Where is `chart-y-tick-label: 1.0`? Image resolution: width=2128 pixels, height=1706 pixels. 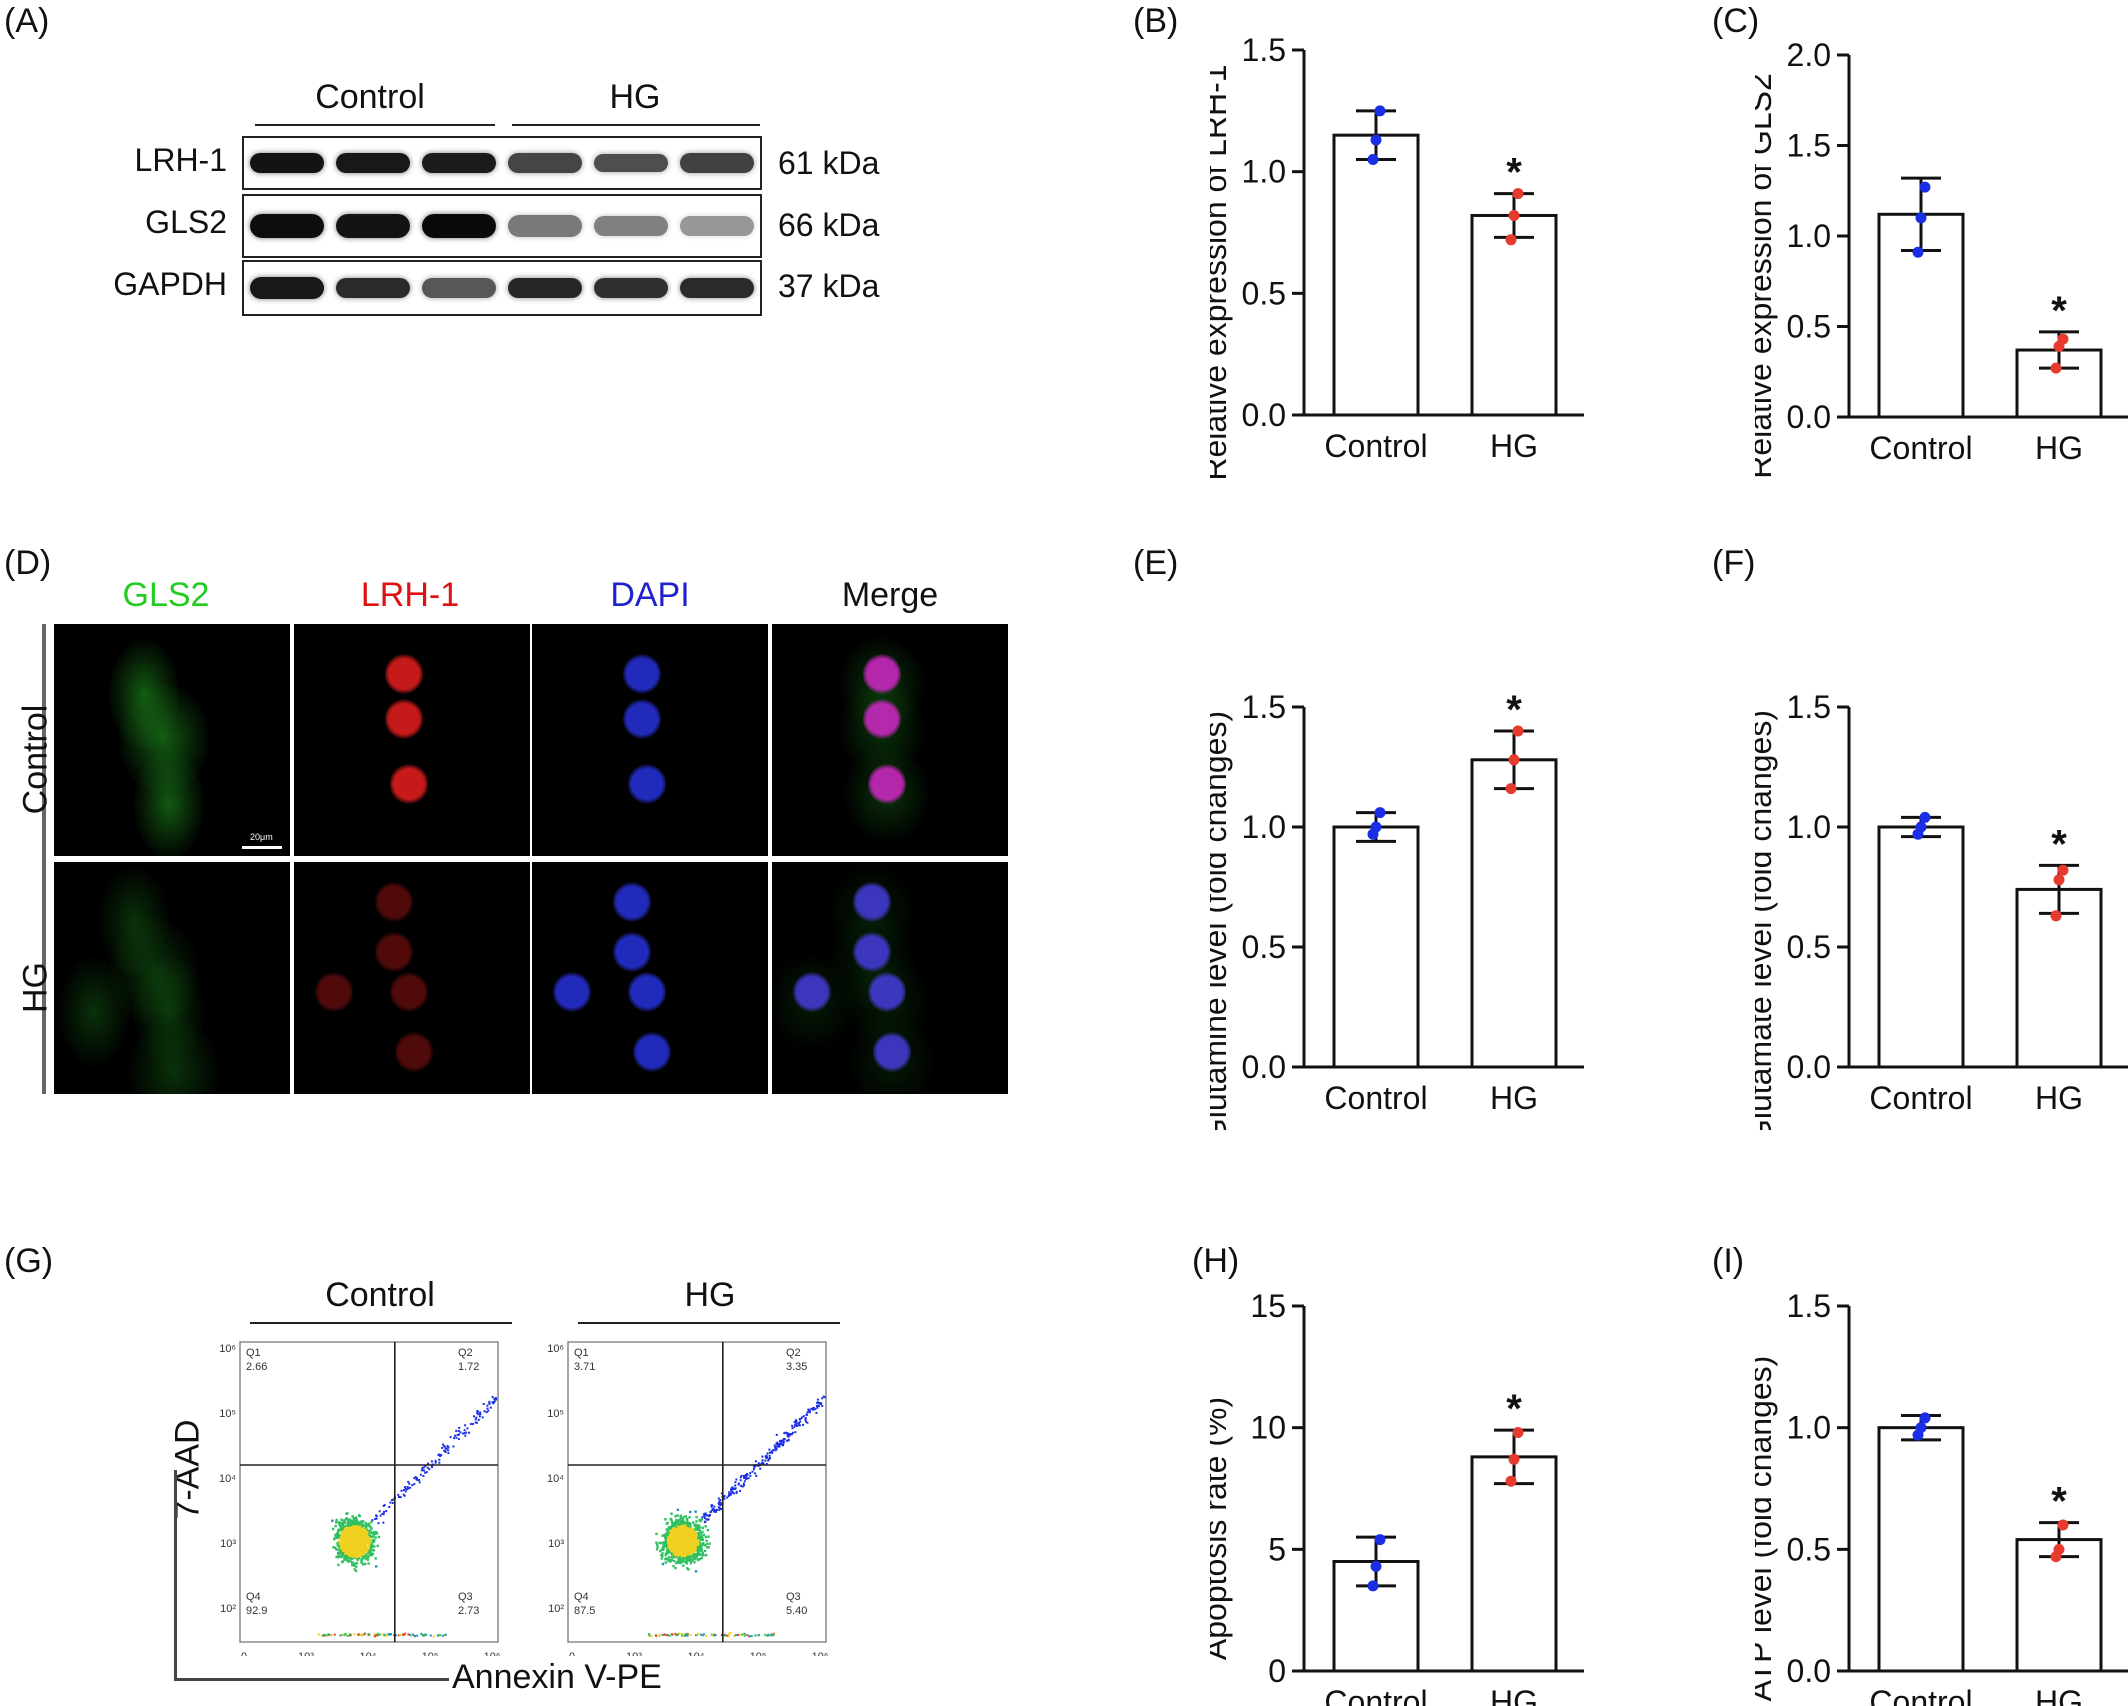
chart-y-tick-label: 1.0 is located at coordinates (1809, 1428).